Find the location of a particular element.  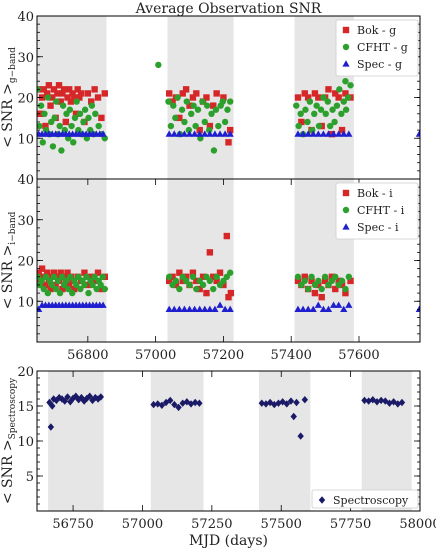

x-tick-label: 57400 is located at coordinates (291, 355).